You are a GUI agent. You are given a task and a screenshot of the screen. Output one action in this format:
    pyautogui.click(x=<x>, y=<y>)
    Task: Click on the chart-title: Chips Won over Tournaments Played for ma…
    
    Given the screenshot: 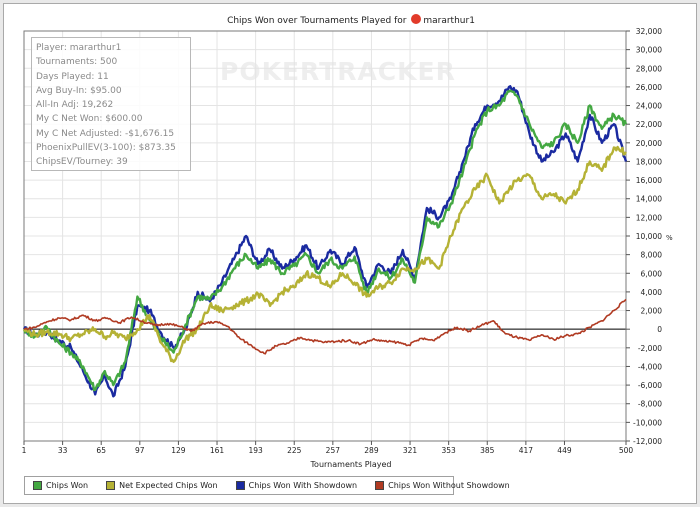 What is the action you would take?
    pyautogui.click(x=351, y=20)
    